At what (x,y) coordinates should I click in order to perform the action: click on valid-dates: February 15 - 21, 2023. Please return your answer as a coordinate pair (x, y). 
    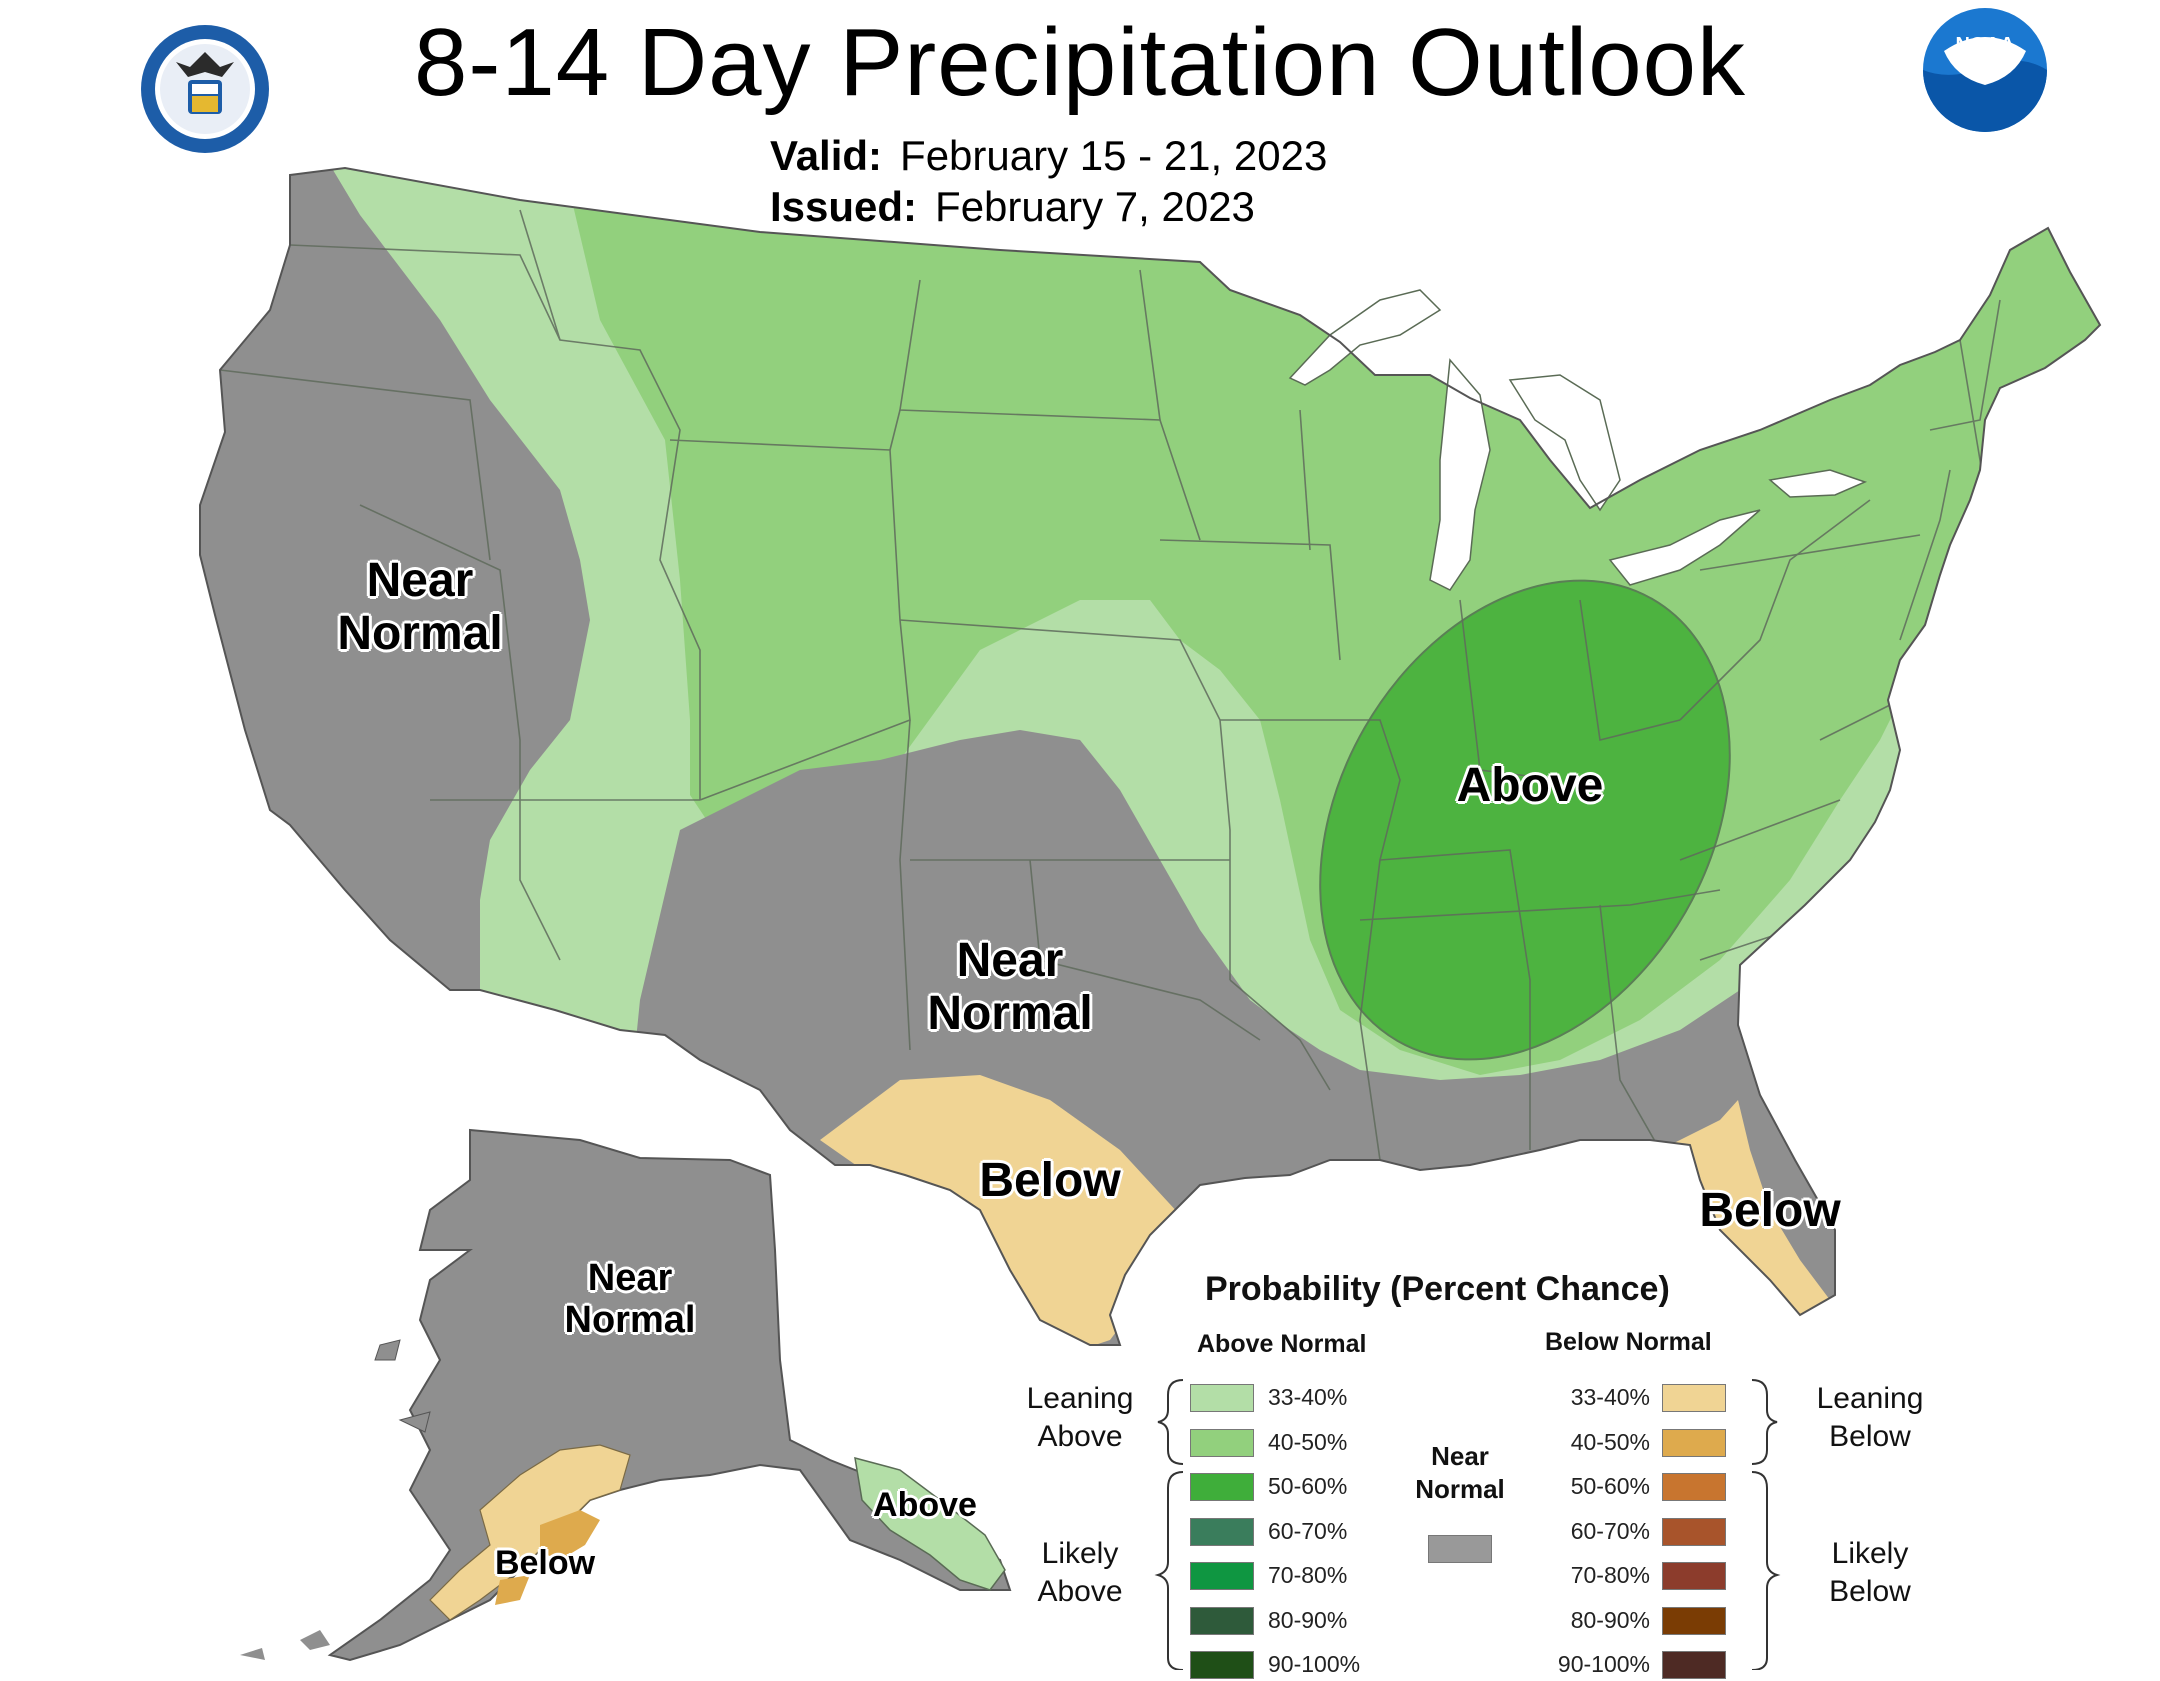
    Looking at the image, I should click on (1114, 155).